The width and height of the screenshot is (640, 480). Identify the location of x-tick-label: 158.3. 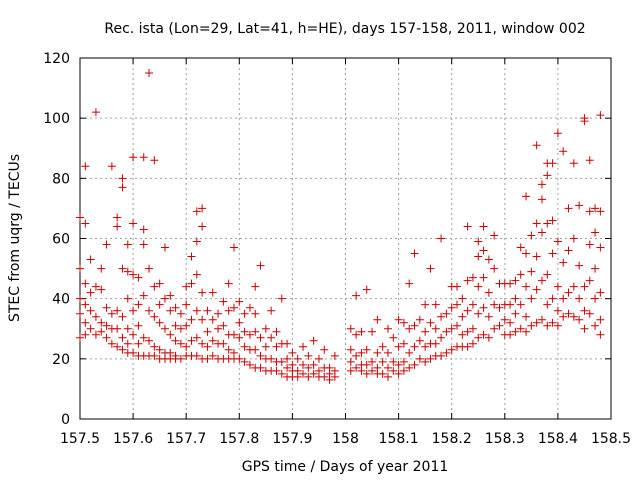
(505, 439).